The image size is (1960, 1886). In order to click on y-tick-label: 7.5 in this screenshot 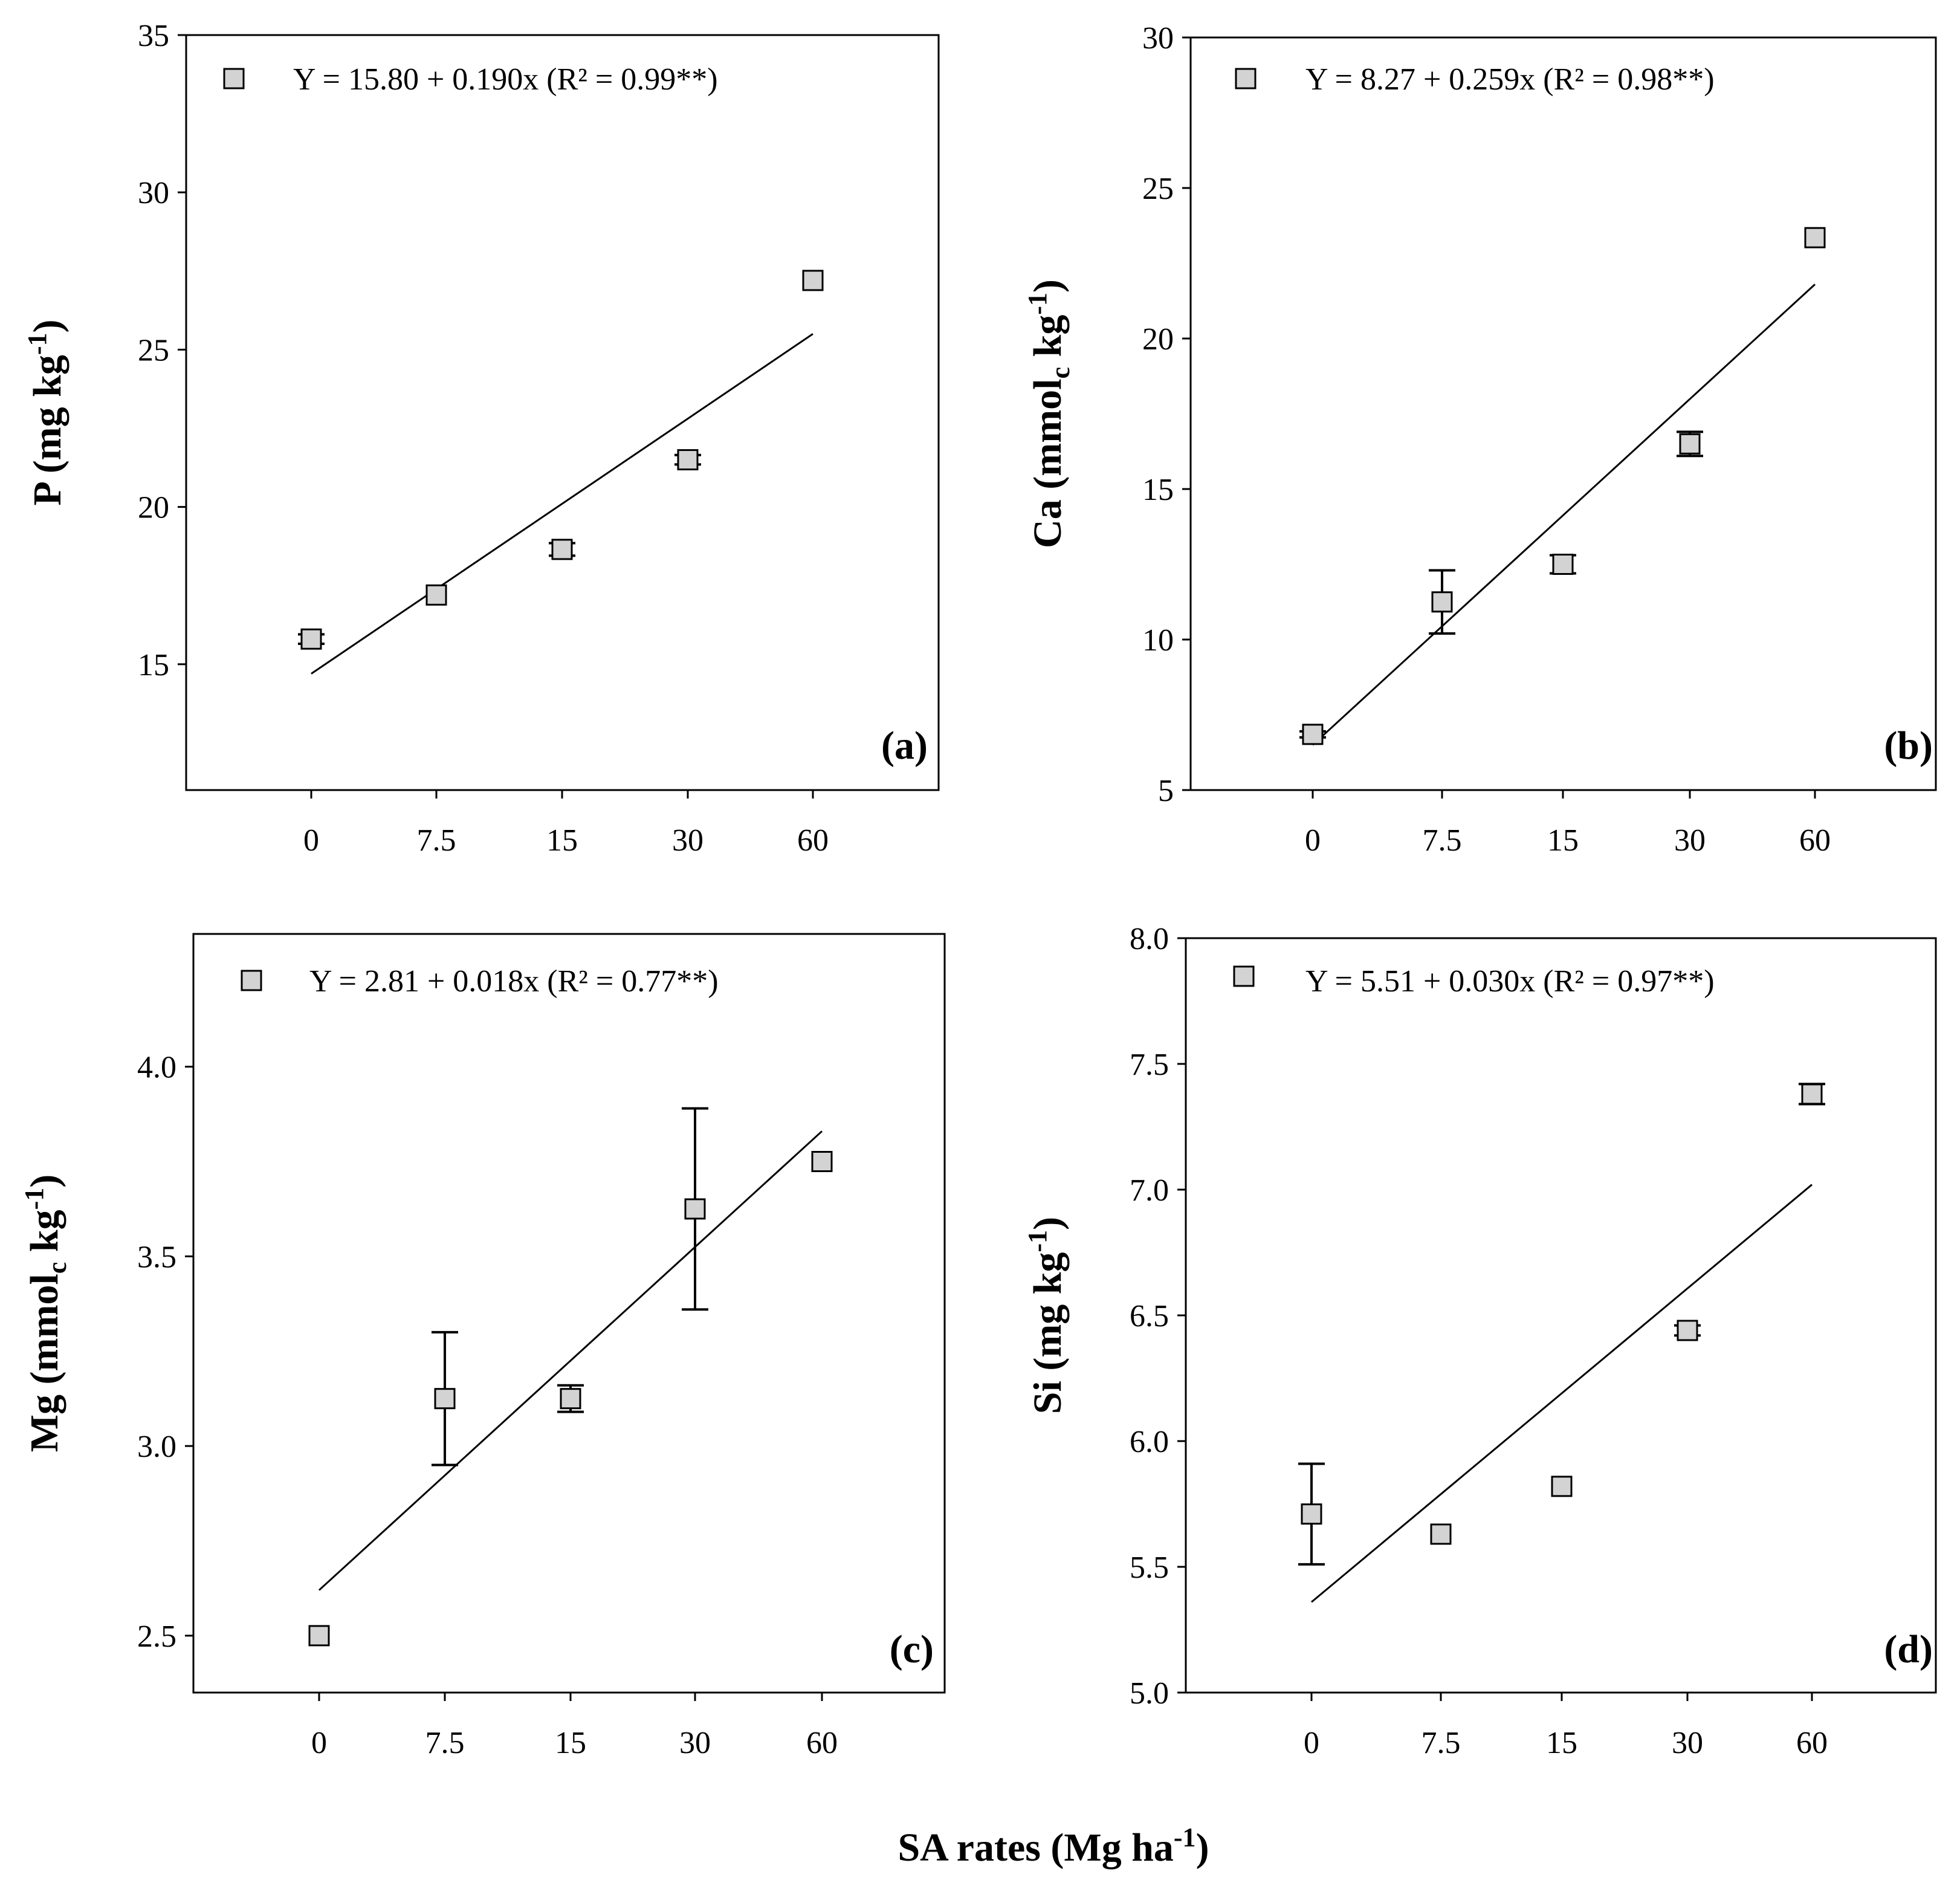, I will do `click(1149, 1065)`.